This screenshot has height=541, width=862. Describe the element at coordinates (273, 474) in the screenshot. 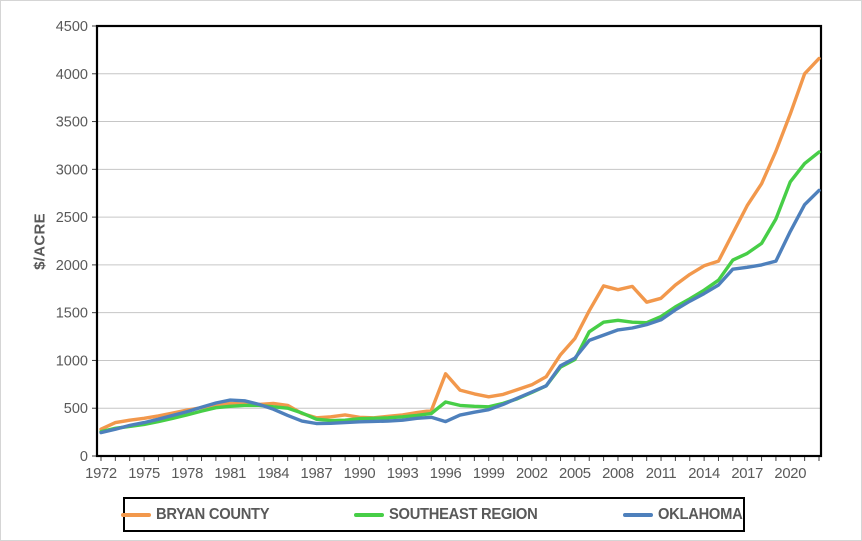

I see `x-tick-label: 1984` at that location.